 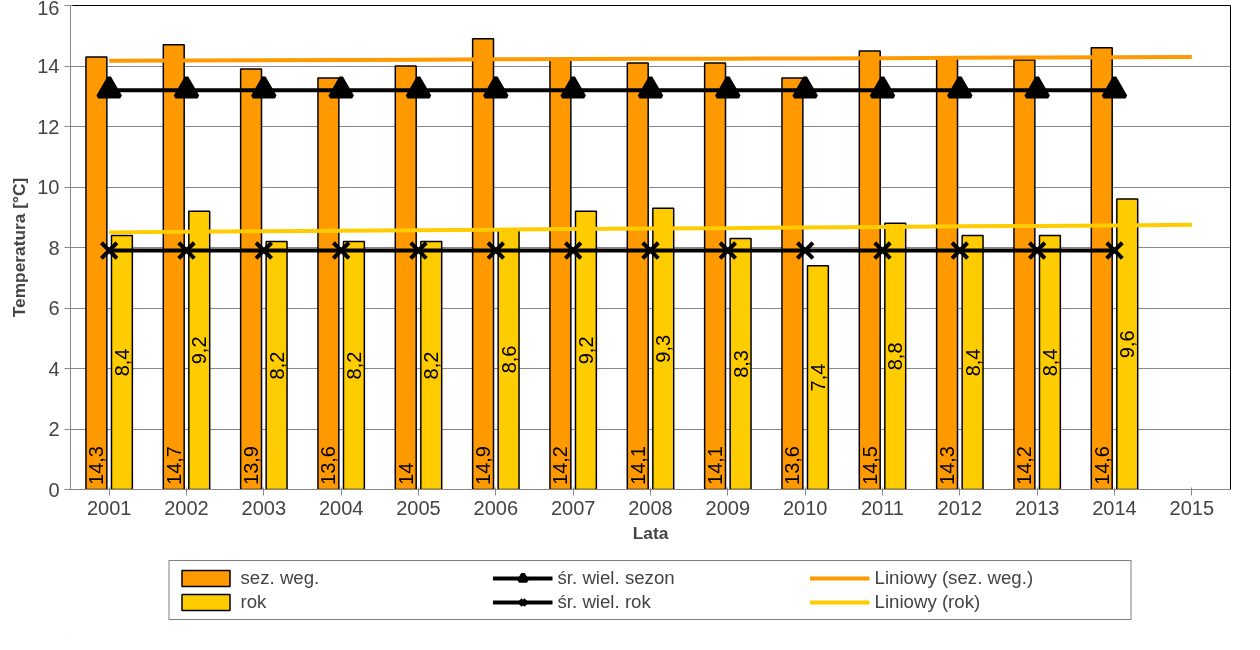 What do you see at coordinates (341, 507) in the screenshot?
I see `x-tick-label: 2004` at bounding box center [341, 507].